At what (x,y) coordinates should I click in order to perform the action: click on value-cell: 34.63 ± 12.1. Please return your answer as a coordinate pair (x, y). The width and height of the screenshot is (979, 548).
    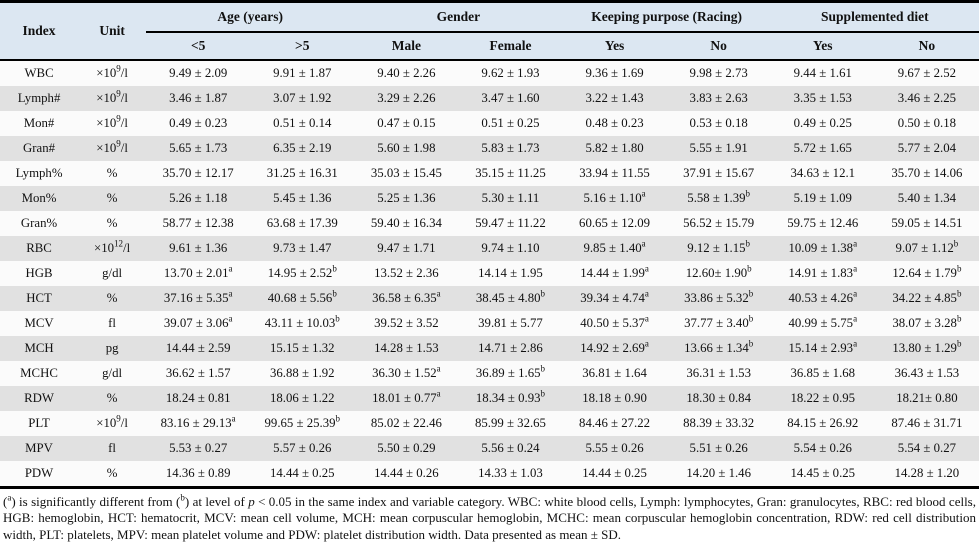
    Looking at the image, I should click on (823, 173).